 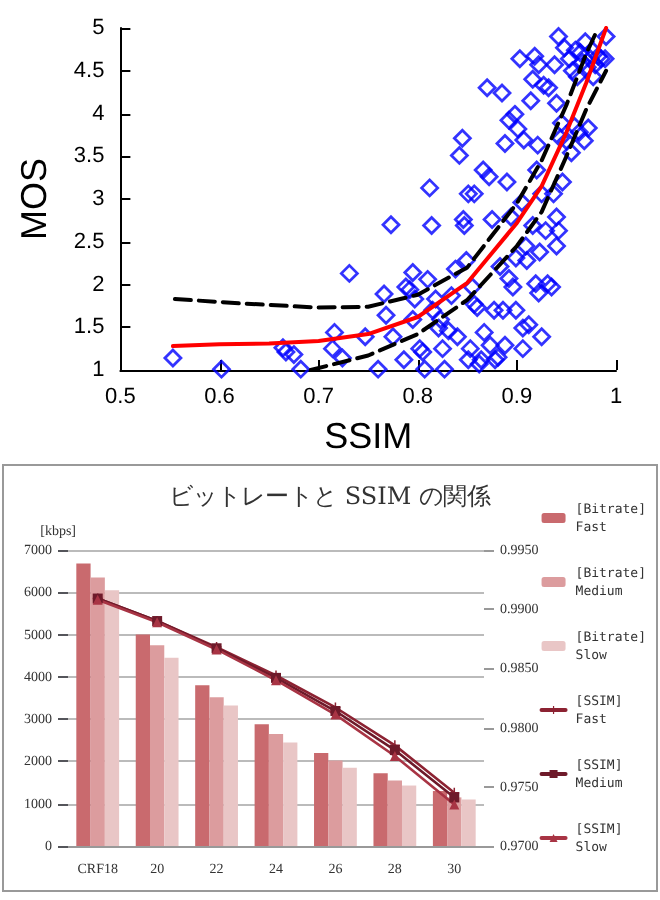 I want to click on y-tick-label: 1, so click(x=98, y=370).